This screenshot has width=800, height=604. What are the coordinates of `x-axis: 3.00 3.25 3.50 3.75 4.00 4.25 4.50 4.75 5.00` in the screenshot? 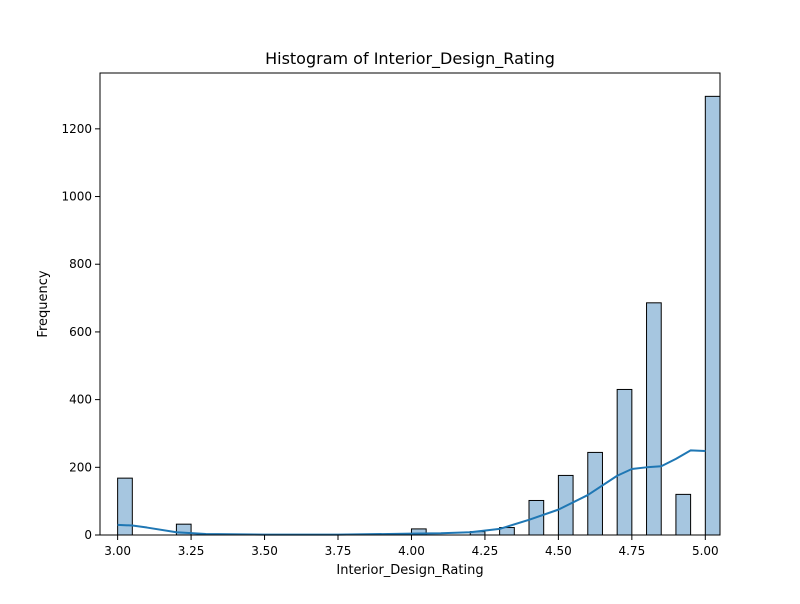 It's located at (411, 546).